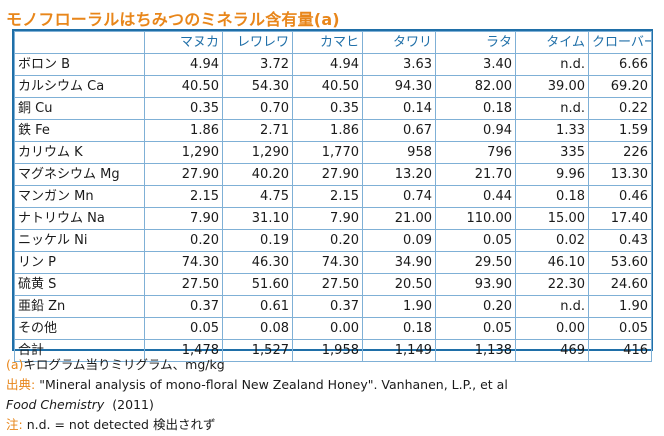 Image resolution: width=664 pixels, height=436 pixels. I want to click on table-cell: 1,138, so click(475, 350).